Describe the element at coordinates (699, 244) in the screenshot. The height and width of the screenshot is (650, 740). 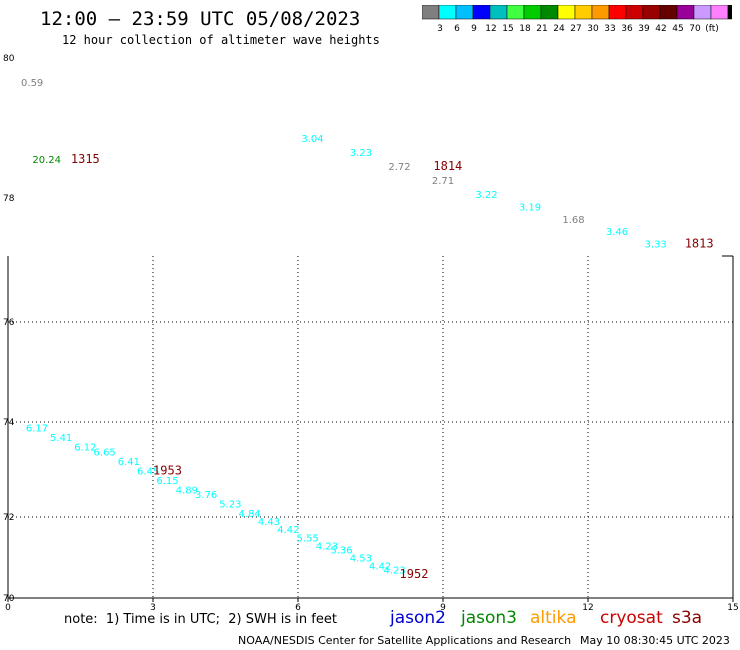
I see `pass-time-label: 1813` at that location.